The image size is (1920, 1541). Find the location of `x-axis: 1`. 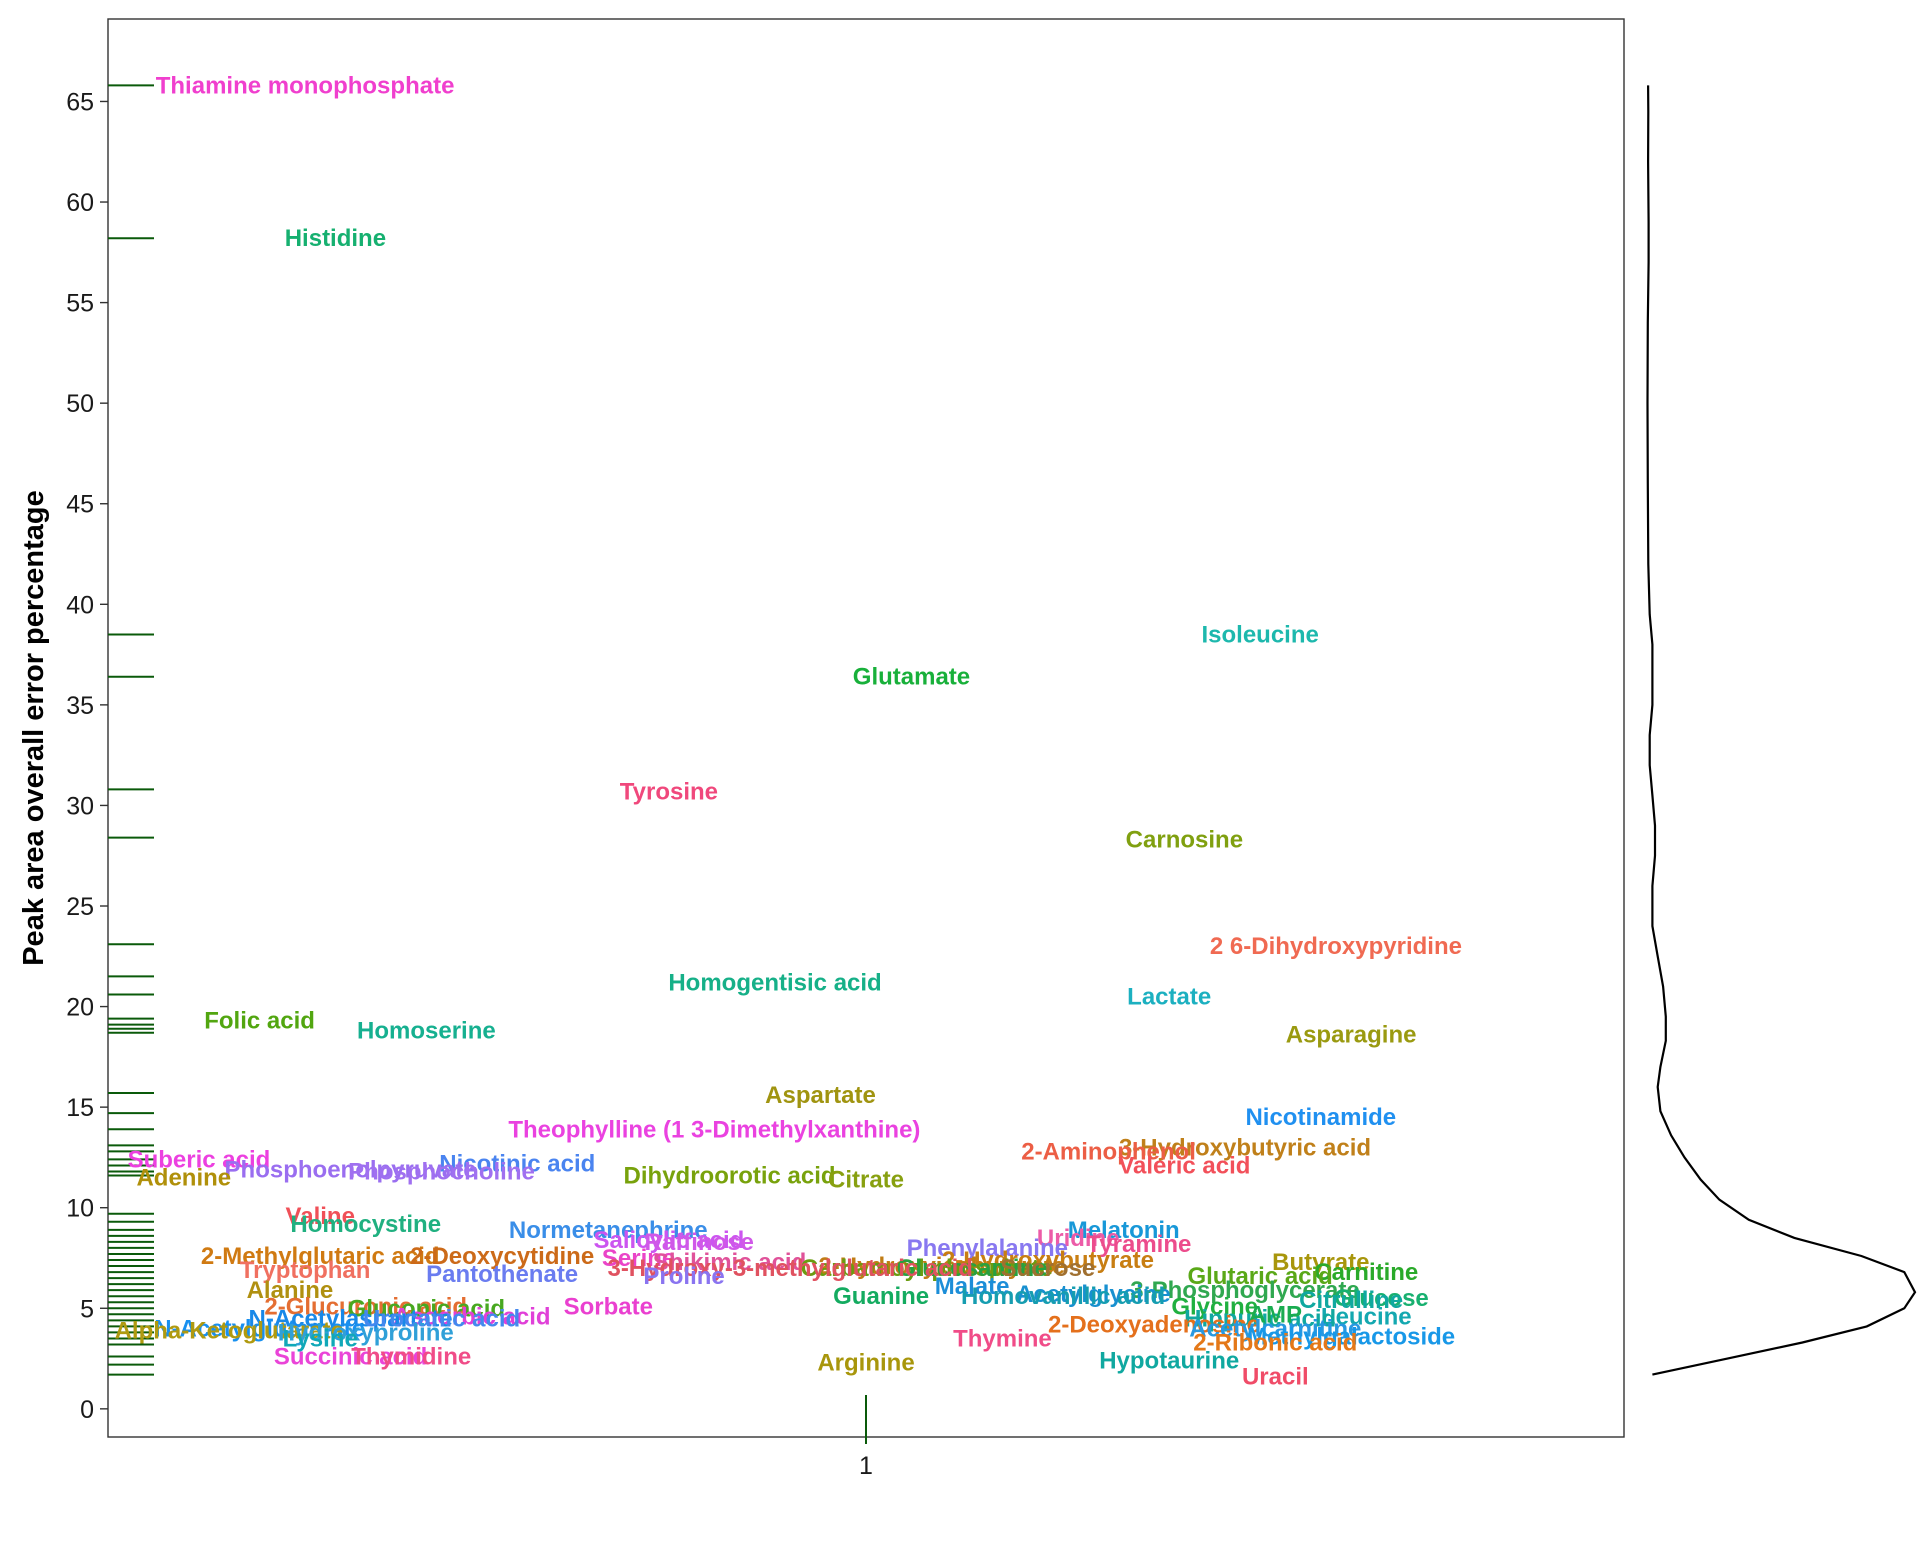

x-axis: 1 is located at coordinates (866, 1437).